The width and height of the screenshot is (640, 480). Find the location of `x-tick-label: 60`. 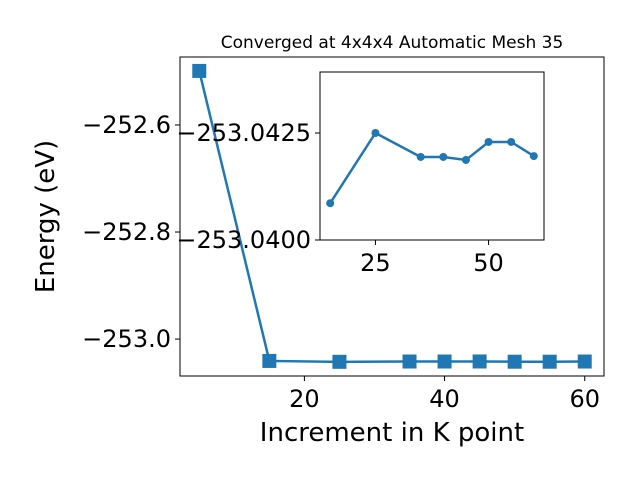

x-tick-label: 60 is located at coordinates (584, 399).